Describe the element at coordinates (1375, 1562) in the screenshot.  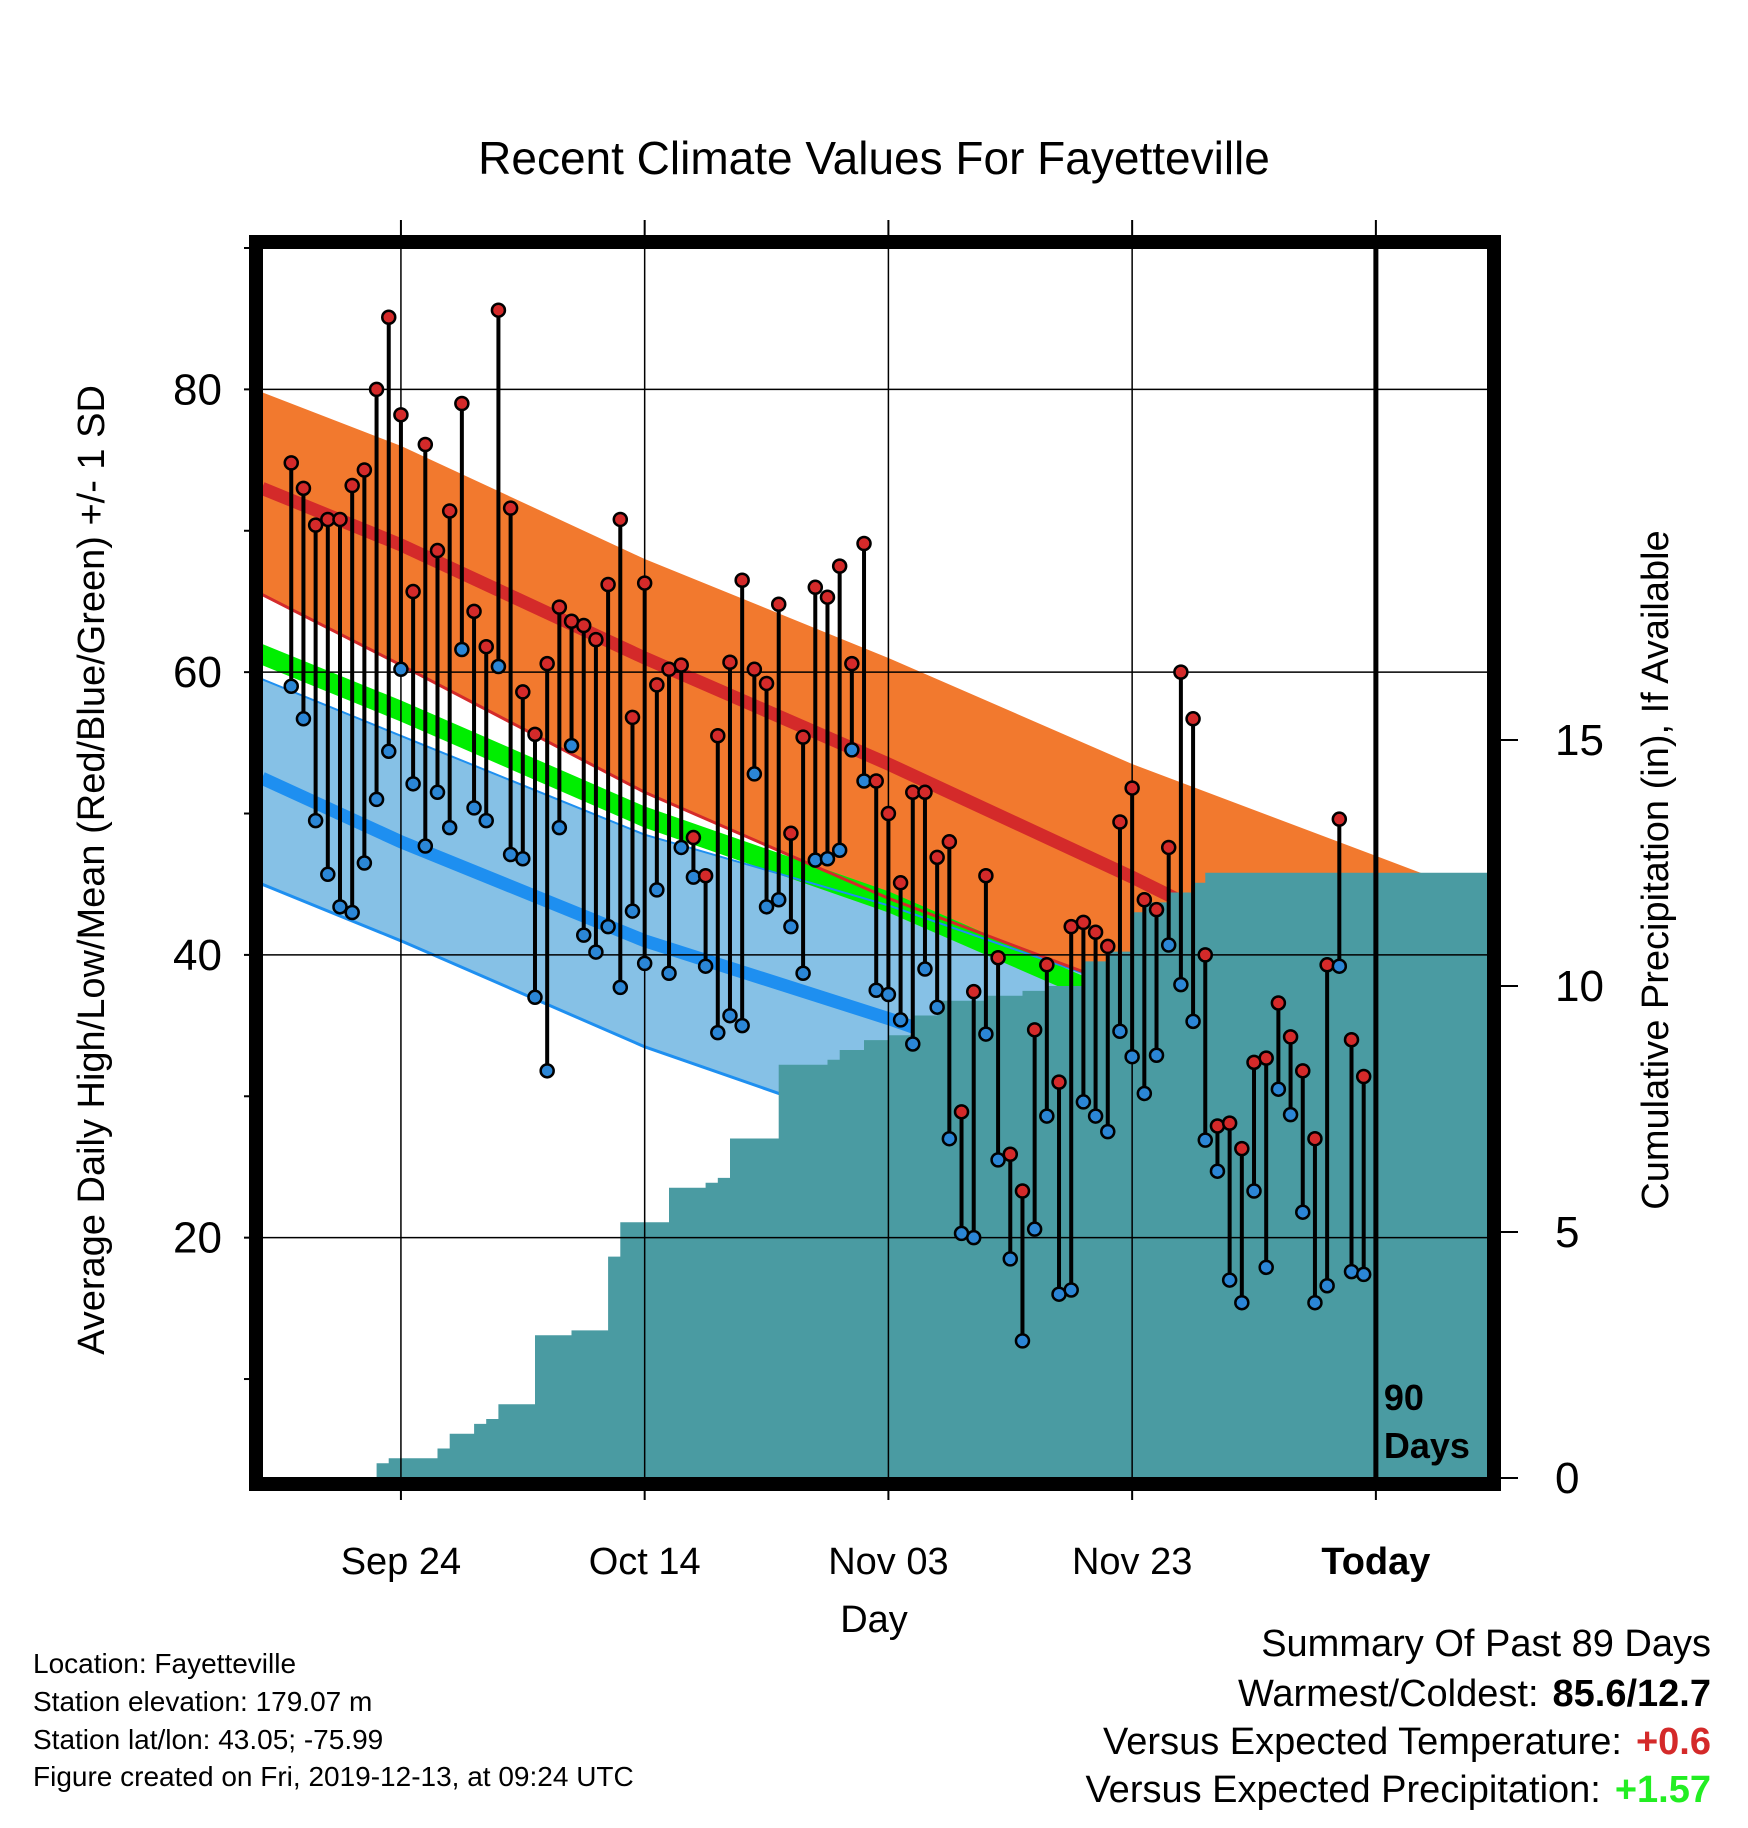
I see `x-tick-label: Today` at that location.